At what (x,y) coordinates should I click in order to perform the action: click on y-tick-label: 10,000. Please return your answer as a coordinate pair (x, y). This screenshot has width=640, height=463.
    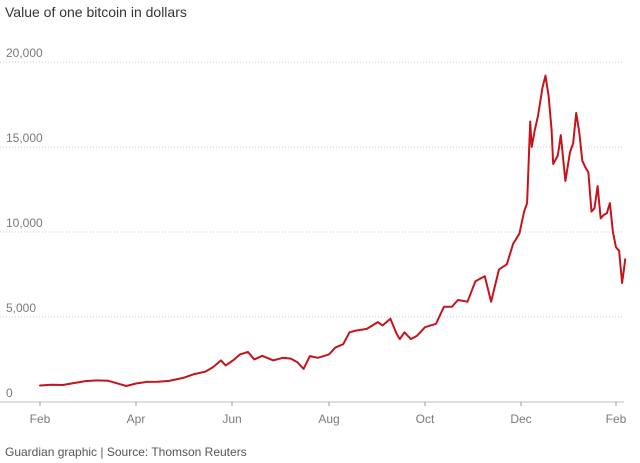
    Looking at the image, I should click on (24, 223).